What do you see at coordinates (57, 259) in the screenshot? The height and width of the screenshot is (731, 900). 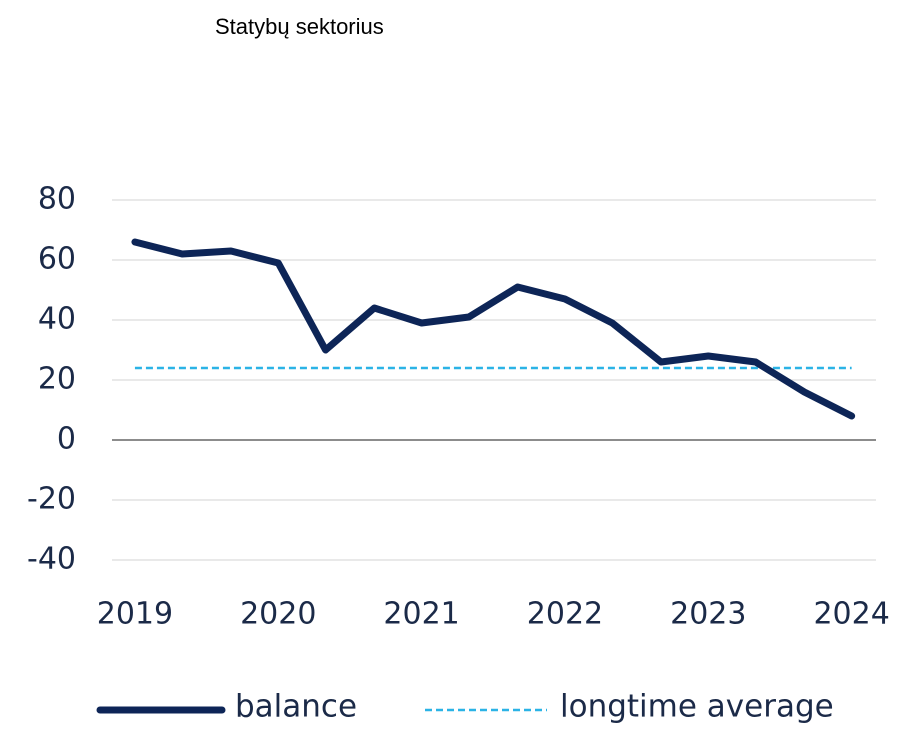 I see `y-tick-label: 60` at bounding box center [57, 259].